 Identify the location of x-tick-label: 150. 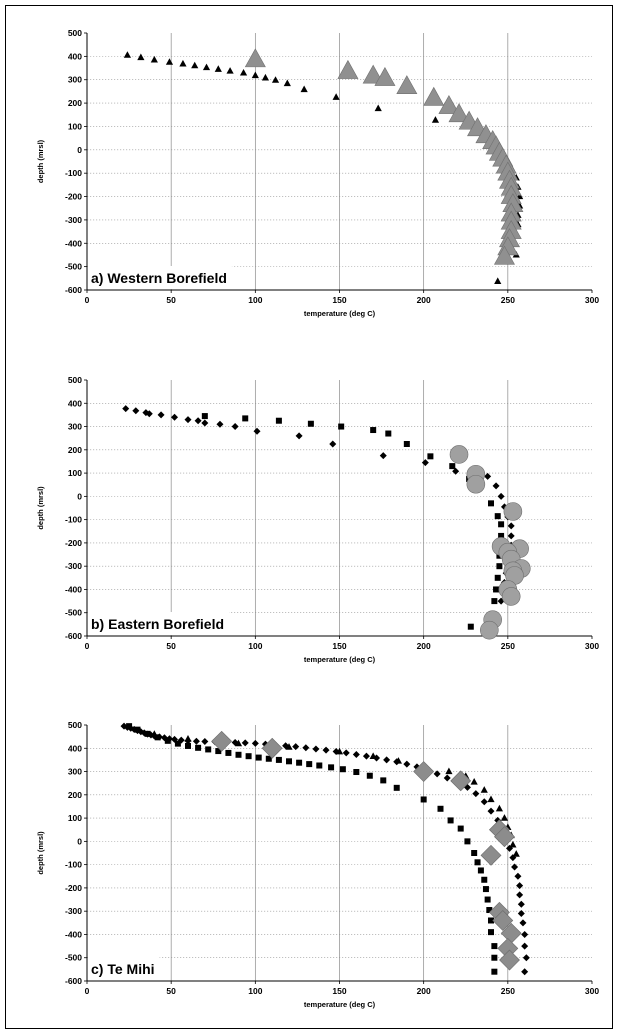
(339, 646).